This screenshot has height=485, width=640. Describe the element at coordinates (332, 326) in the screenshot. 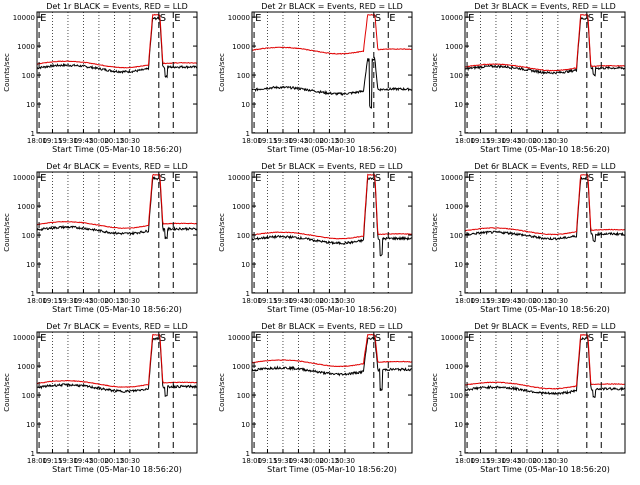

I see `panel-title: Det 8r BLACK = Events, RED = LLD` at that location.